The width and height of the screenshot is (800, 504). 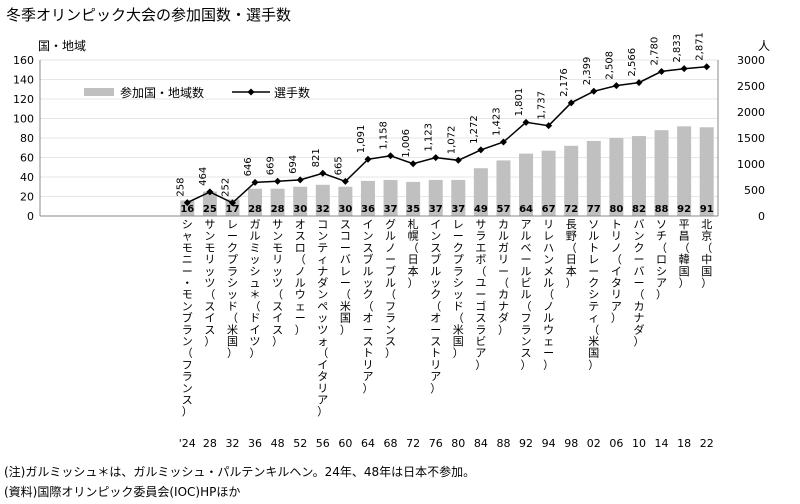 What do you see at coordinates (447, 171) in the screenshot?
I see `bar-series` at bounding box center [447, 171].